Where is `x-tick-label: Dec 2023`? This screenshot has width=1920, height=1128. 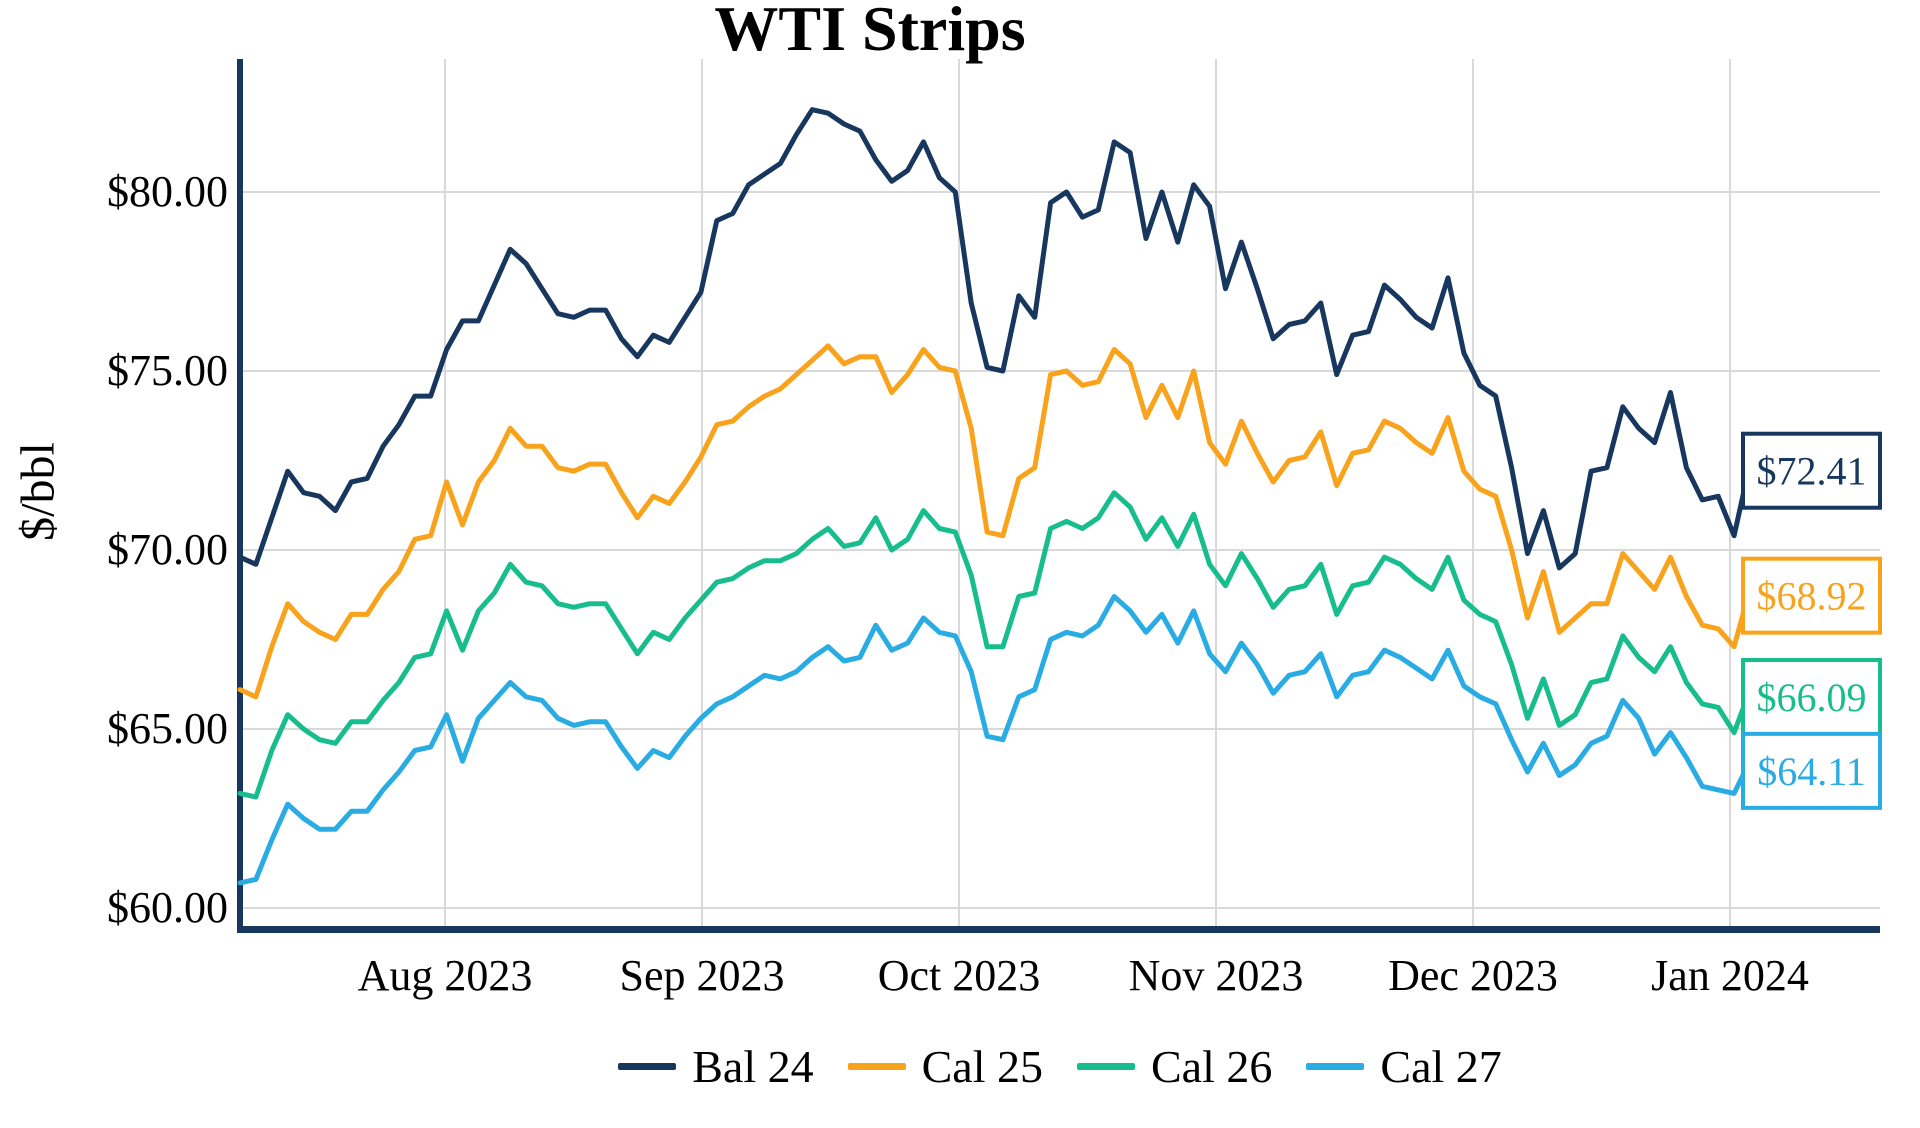 x-tick-label: Dec 2023 is located at coordinates (1473, 975).